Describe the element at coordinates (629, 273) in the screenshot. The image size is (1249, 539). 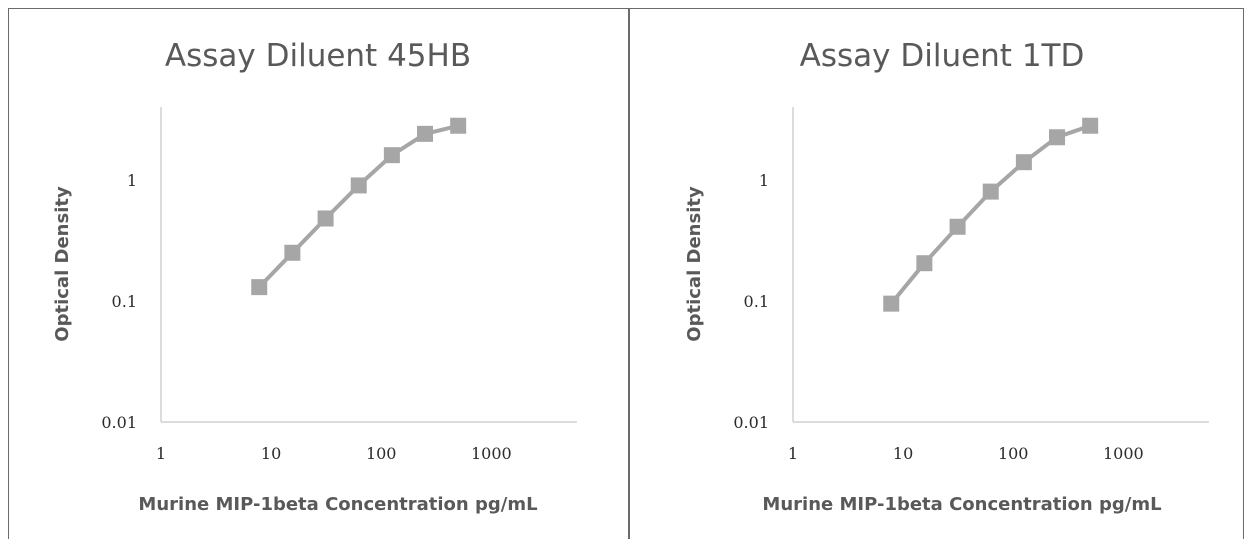
I see `panel-divider` at that location.